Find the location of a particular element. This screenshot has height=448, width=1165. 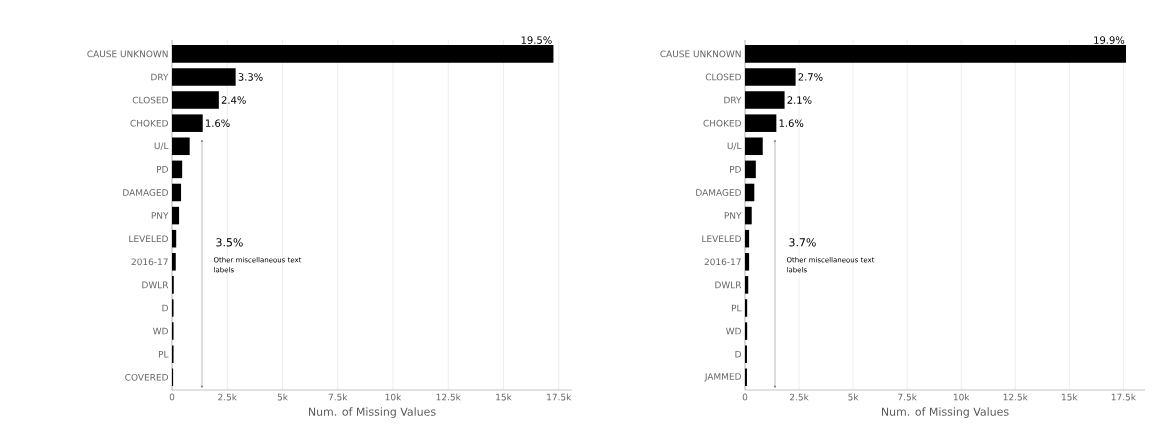

y-tick-label: JAMMED is located at coordinates (722, 377).